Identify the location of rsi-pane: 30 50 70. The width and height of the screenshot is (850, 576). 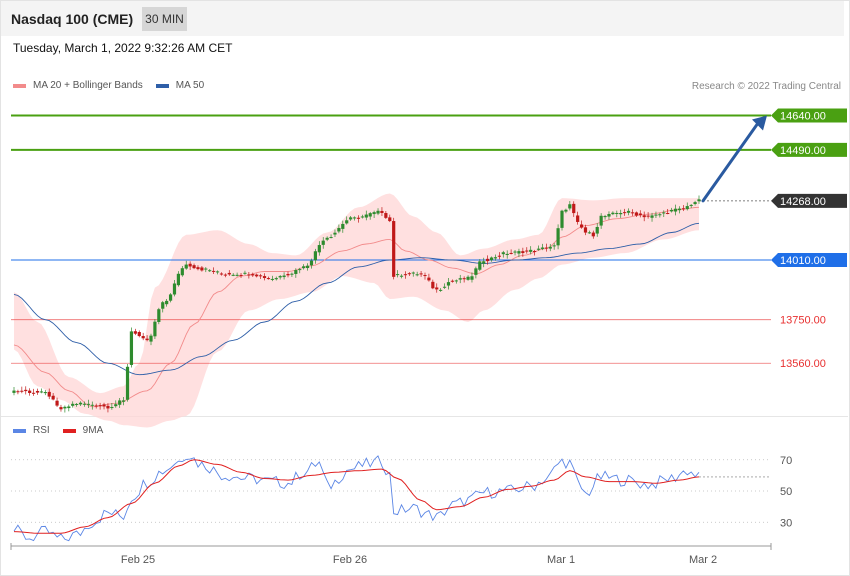
(401, 498).